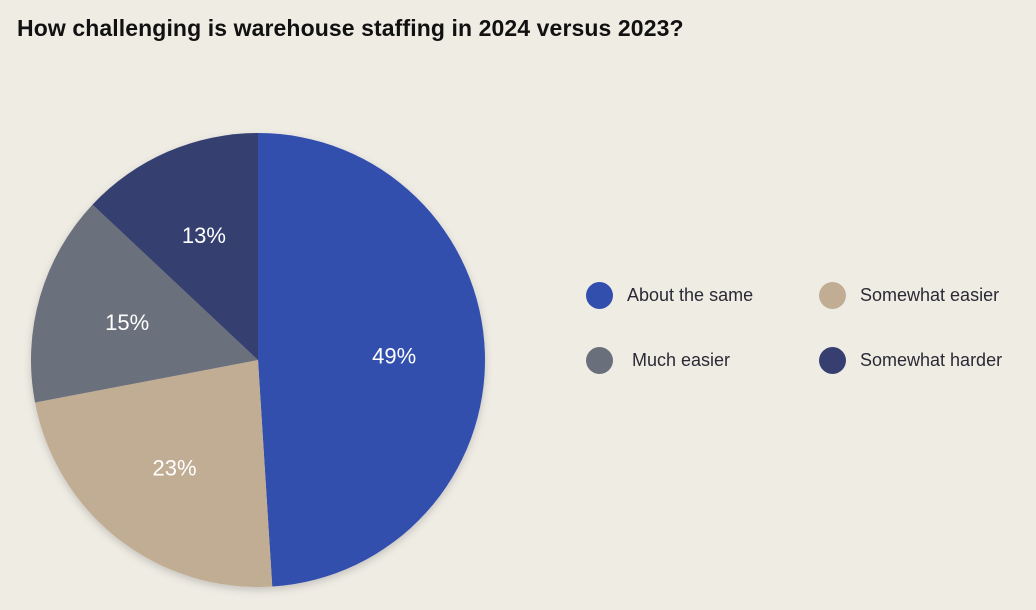  I want to click on legend-item-about-the-same: About the same, so click(669, 295).